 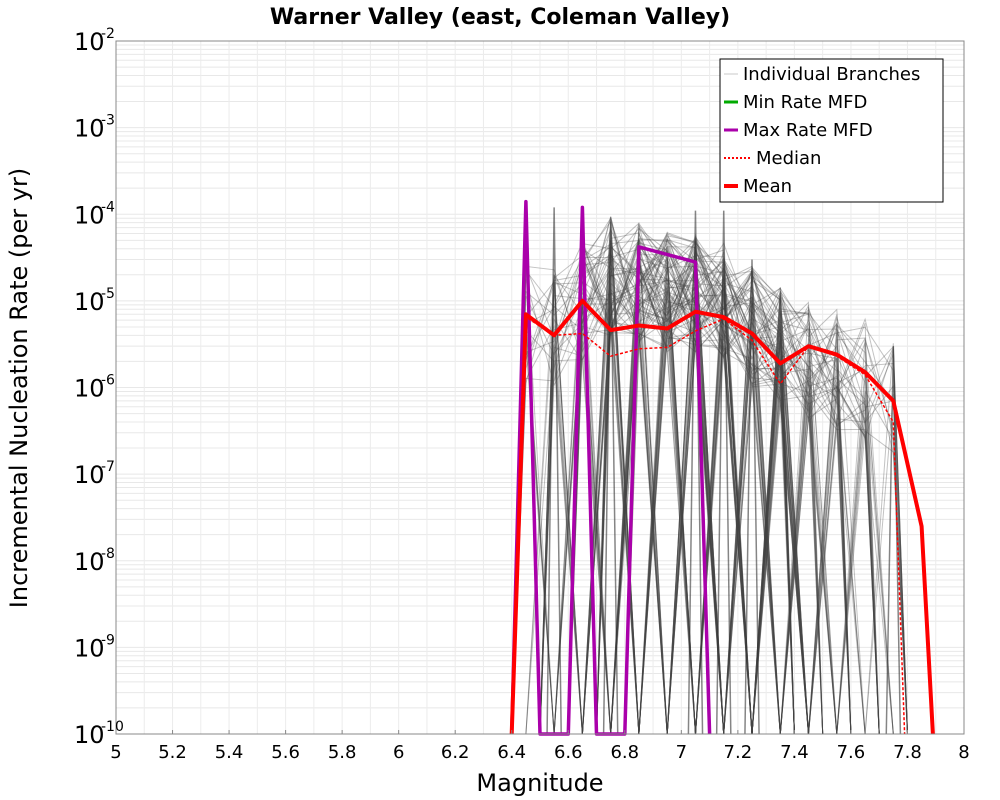 I want to click on x-axis-label: Magnitude, so click(x=539, y=783).